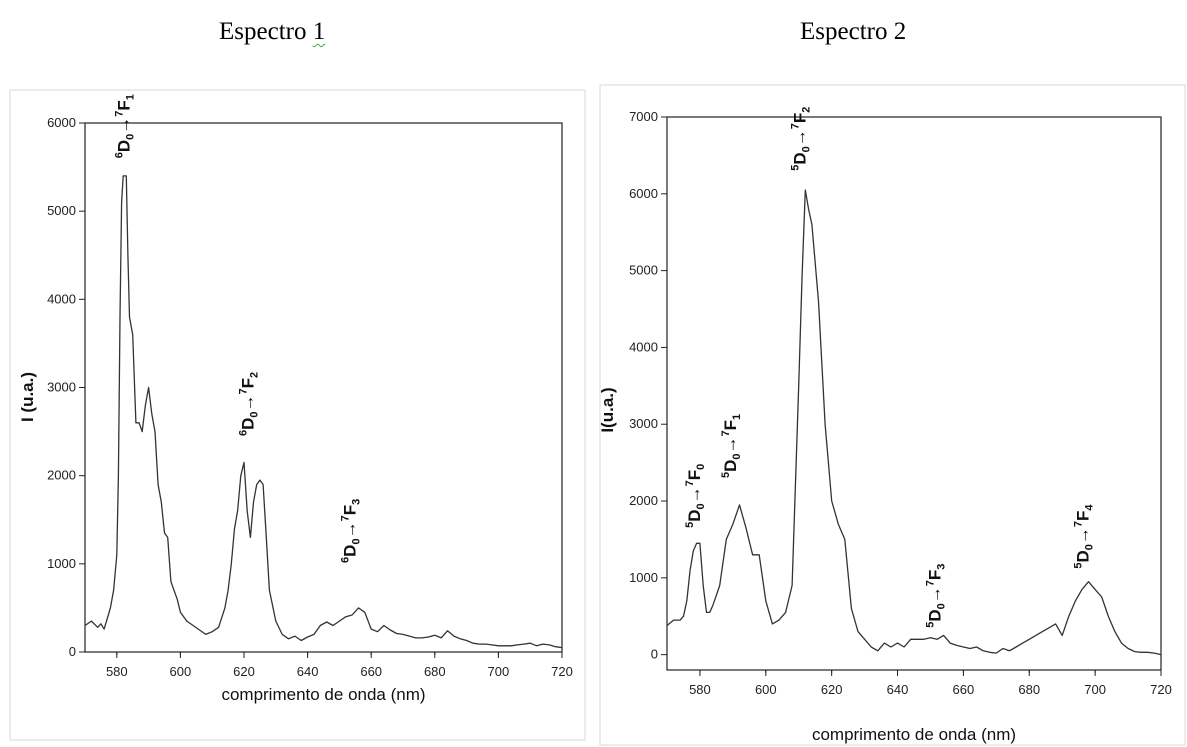 The image size is (1187, 747). I want to click on chart-1-title-number: 1, so click(319, 31).